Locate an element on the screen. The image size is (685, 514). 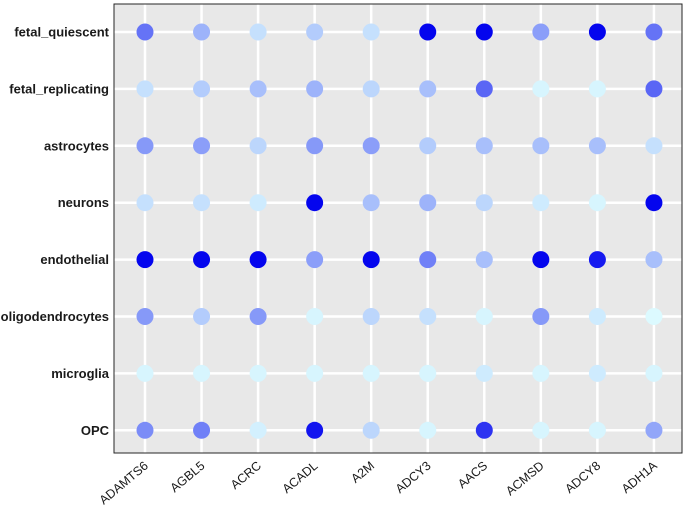
row-label-endothelial: endothelial is located at coordinates (74, 259).